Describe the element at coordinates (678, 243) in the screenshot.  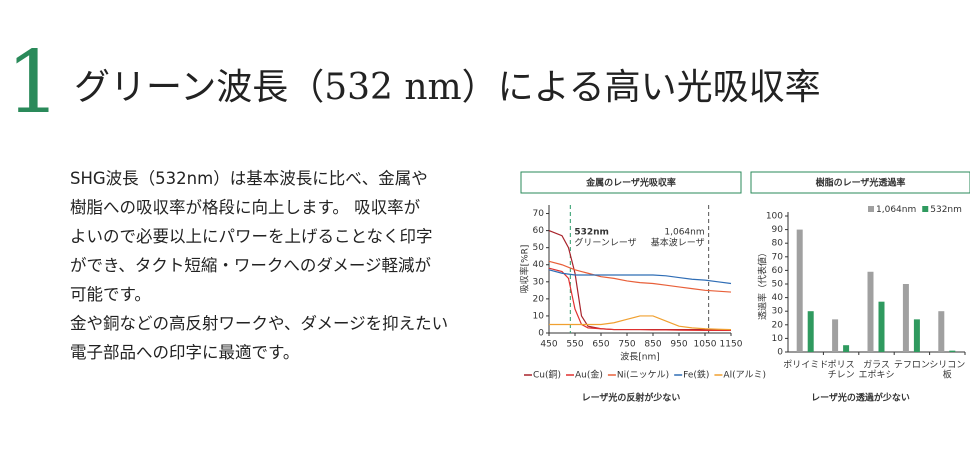
I see `marker-sublabel: 基本波レーザ` at that location.